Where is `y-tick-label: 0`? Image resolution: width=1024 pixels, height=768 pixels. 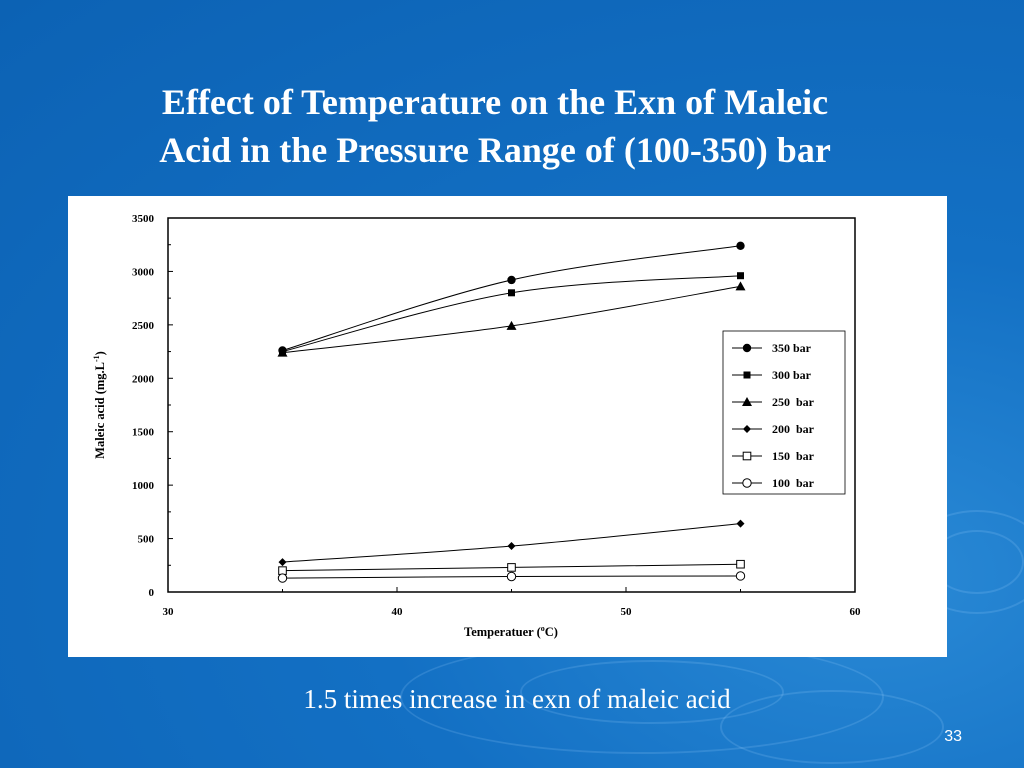
y-tick-label: 0 is located at coordinates (152, 593).